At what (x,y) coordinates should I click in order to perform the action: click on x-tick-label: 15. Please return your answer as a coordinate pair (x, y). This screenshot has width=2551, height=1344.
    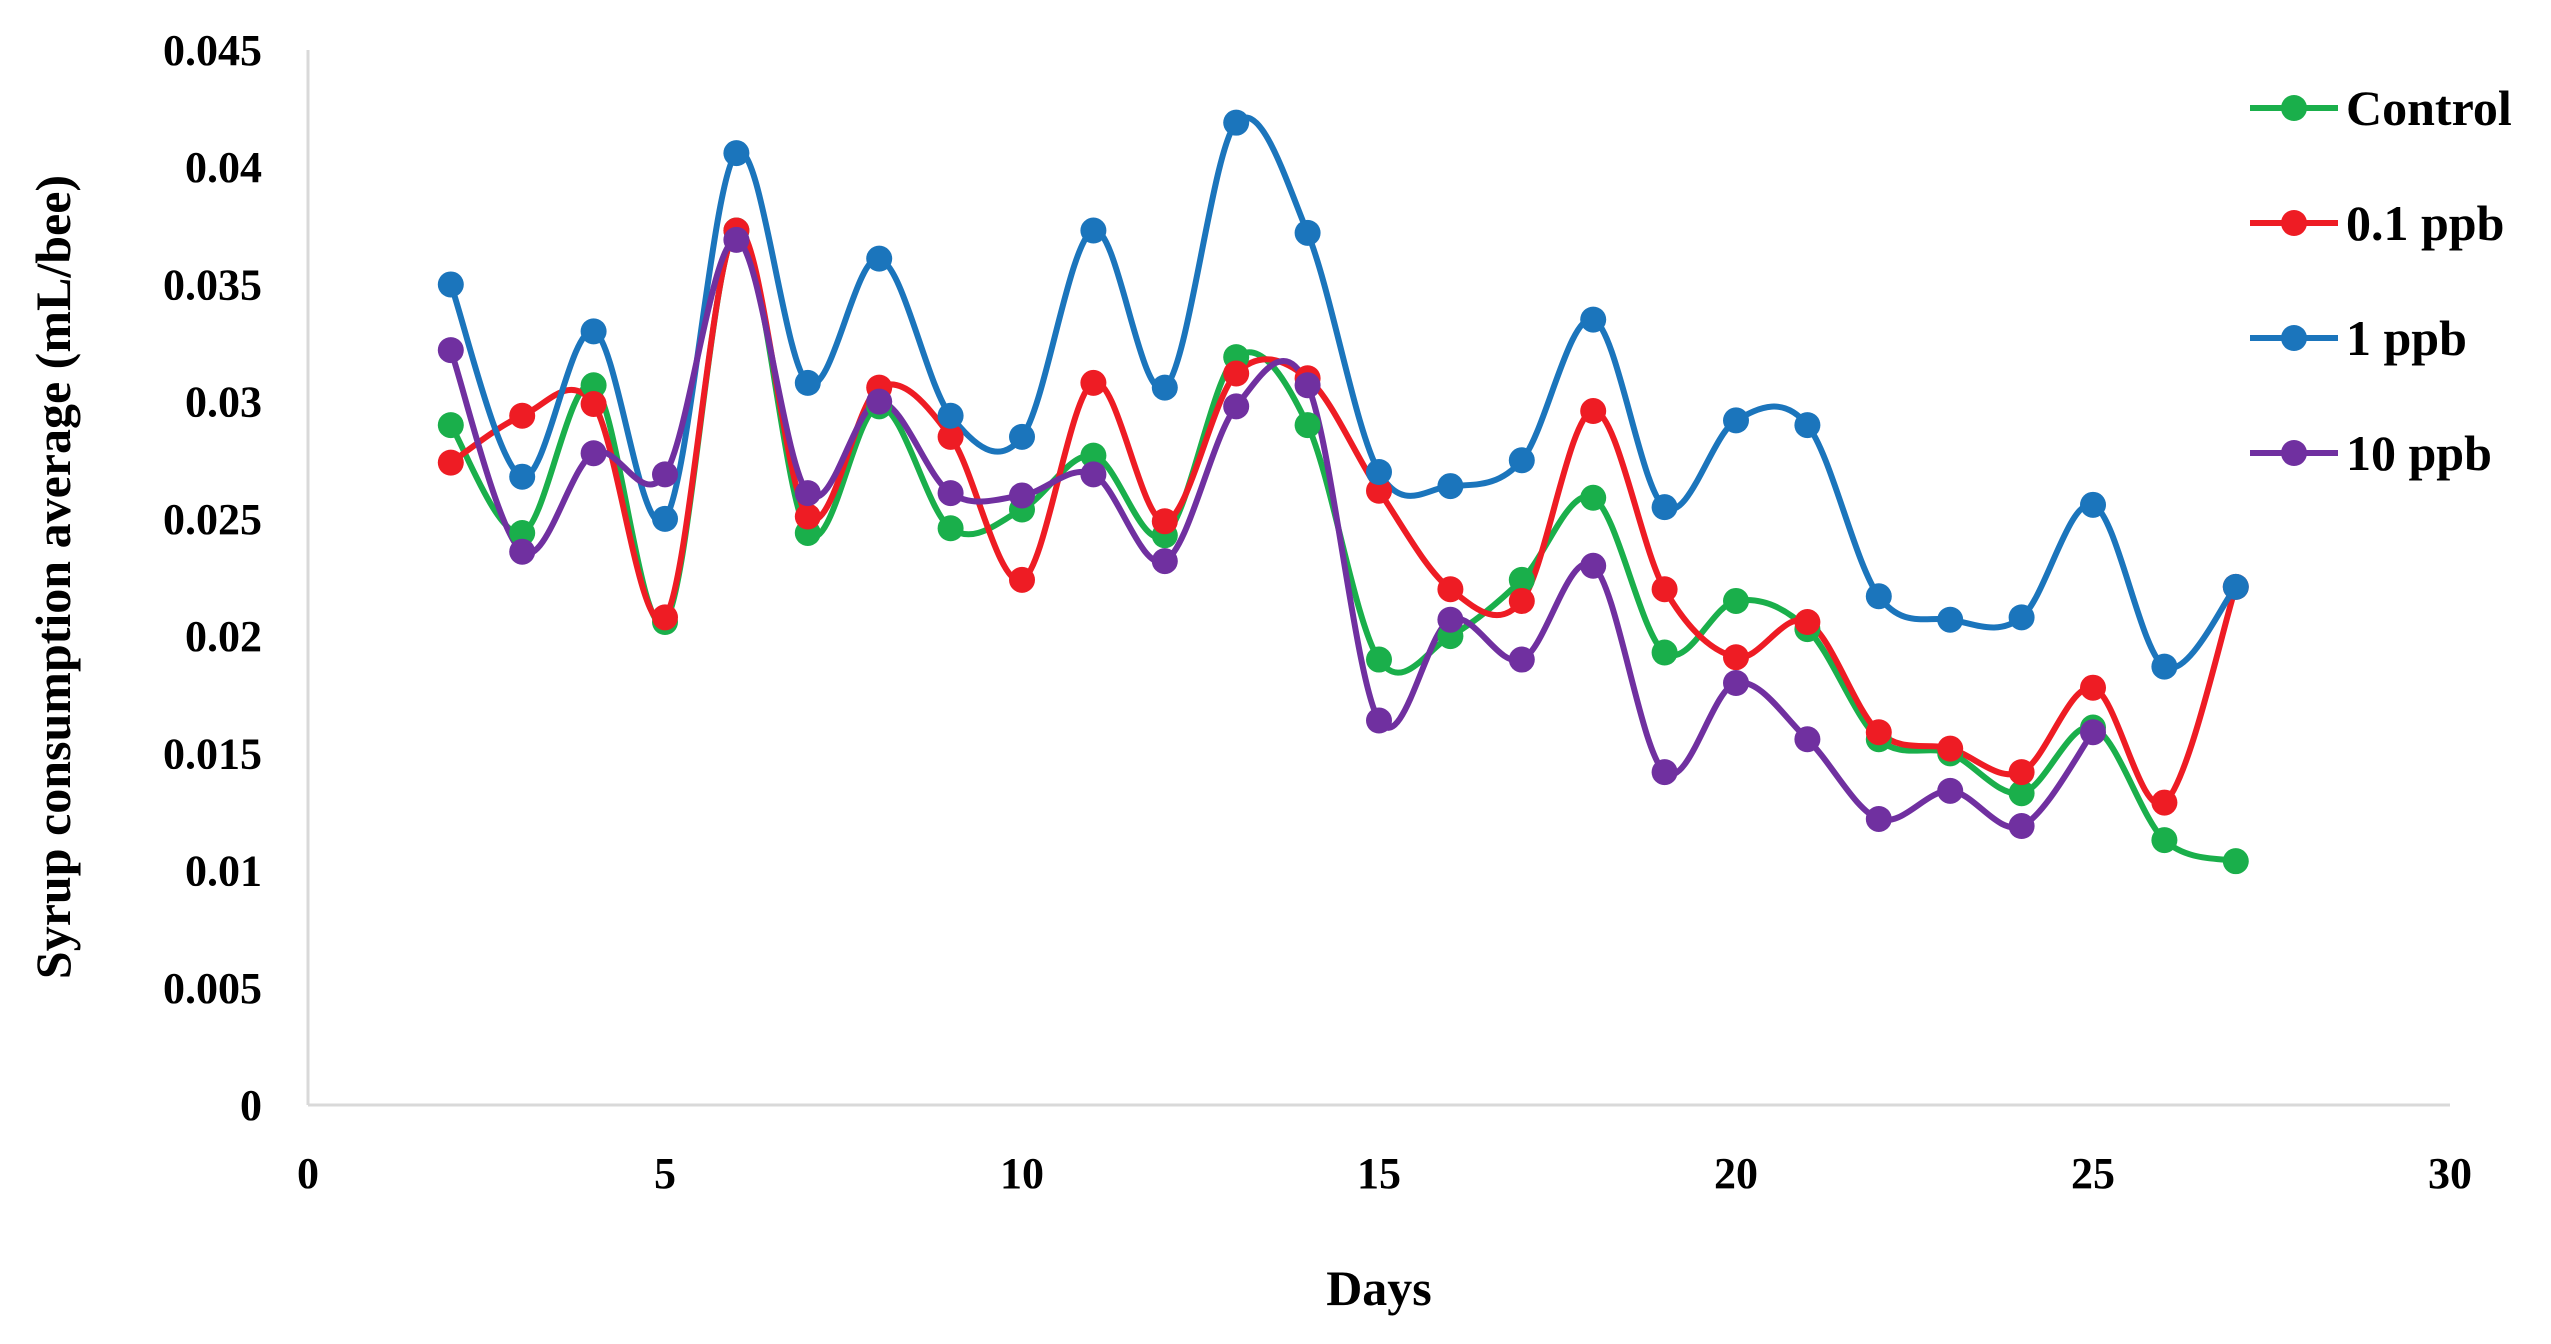
    Looking at the image, I should click on (1379, 1173).